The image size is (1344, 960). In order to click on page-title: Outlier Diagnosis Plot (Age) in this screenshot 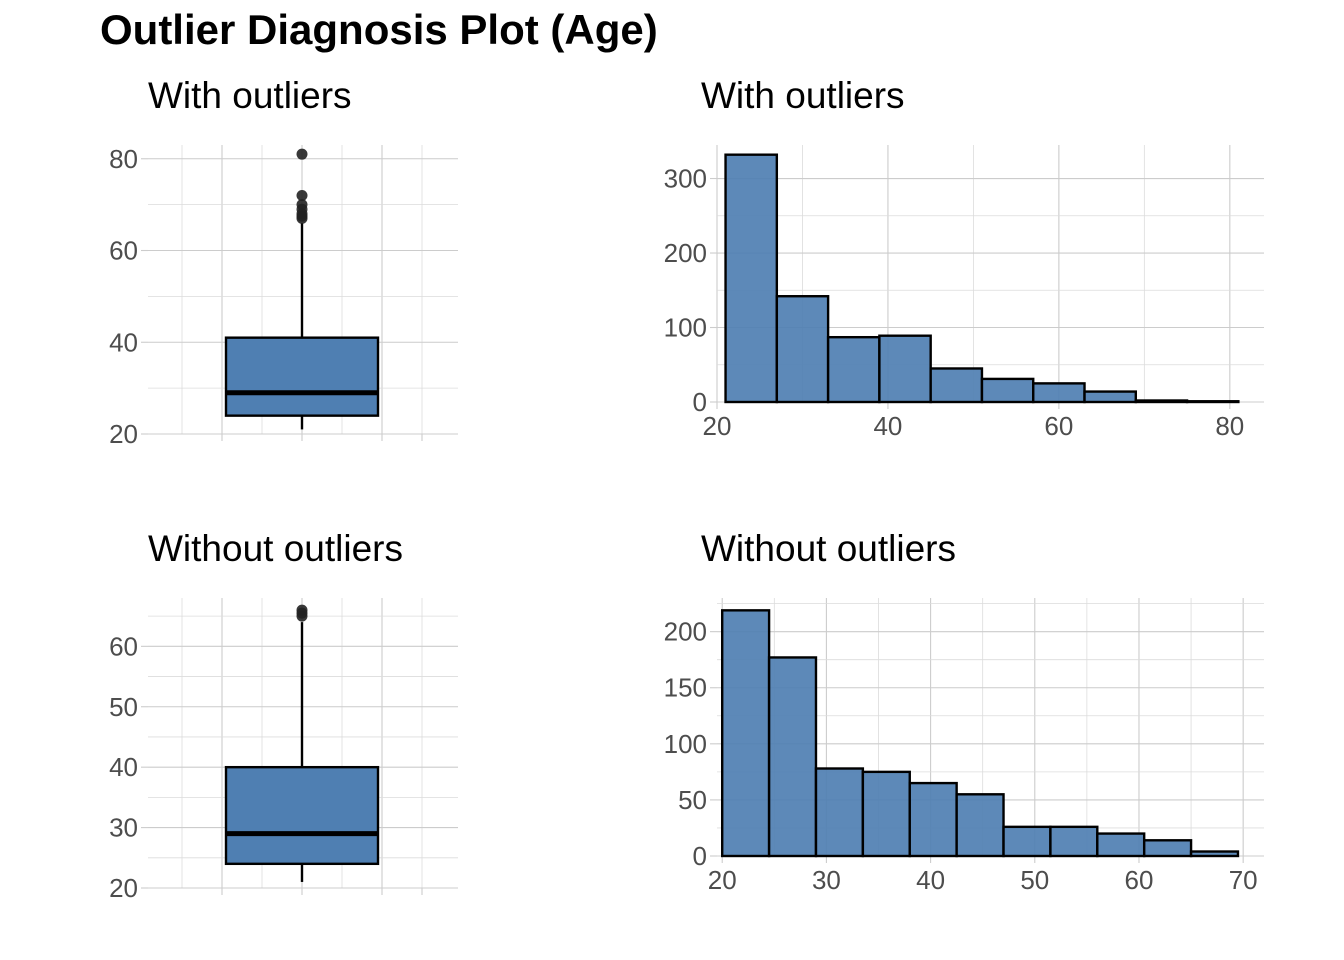, I will do `click(379, 29)`.